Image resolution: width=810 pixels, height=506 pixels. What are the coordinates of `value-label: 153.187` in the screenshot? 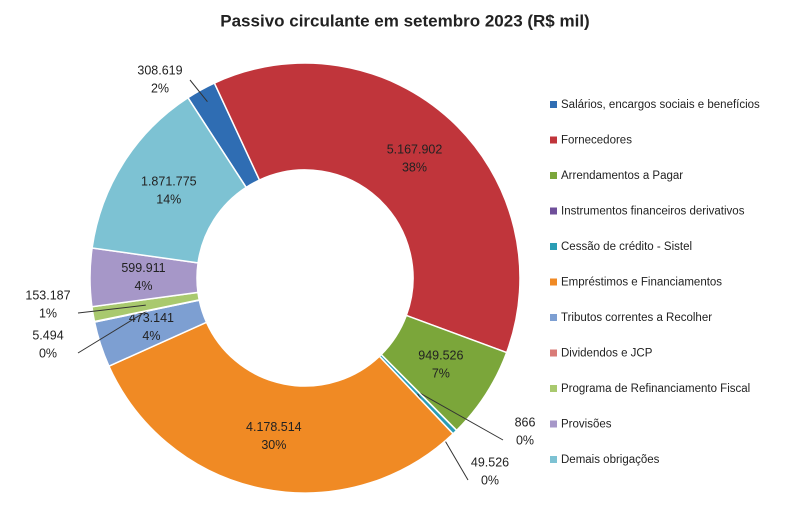 It's located at (47, 295).